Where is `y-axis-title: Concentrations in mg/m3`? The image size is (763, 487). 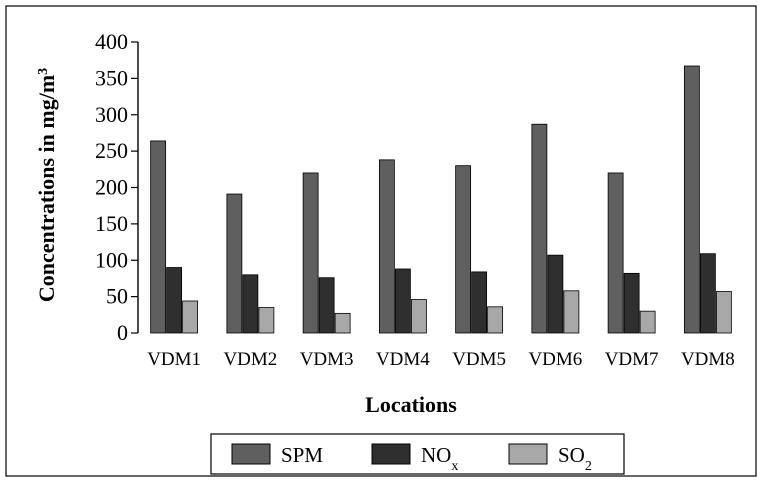
y-axis-title: Concentrations in mg/m3 is located at coordinates (46, 185).